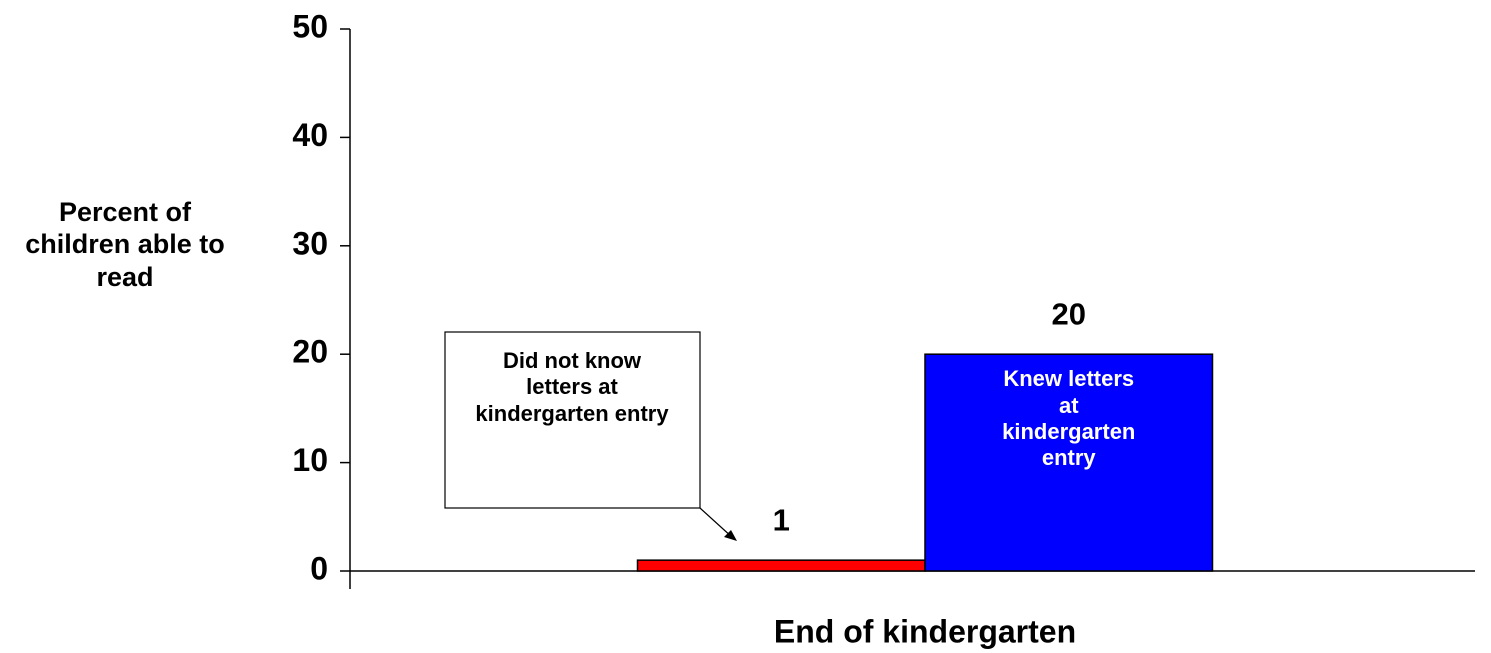 The image size is (1491, 653). What do you see at coordinates (730, 535) in the screenshot?
I see `series-label-arrowhead` at bounding box center [730, 535].